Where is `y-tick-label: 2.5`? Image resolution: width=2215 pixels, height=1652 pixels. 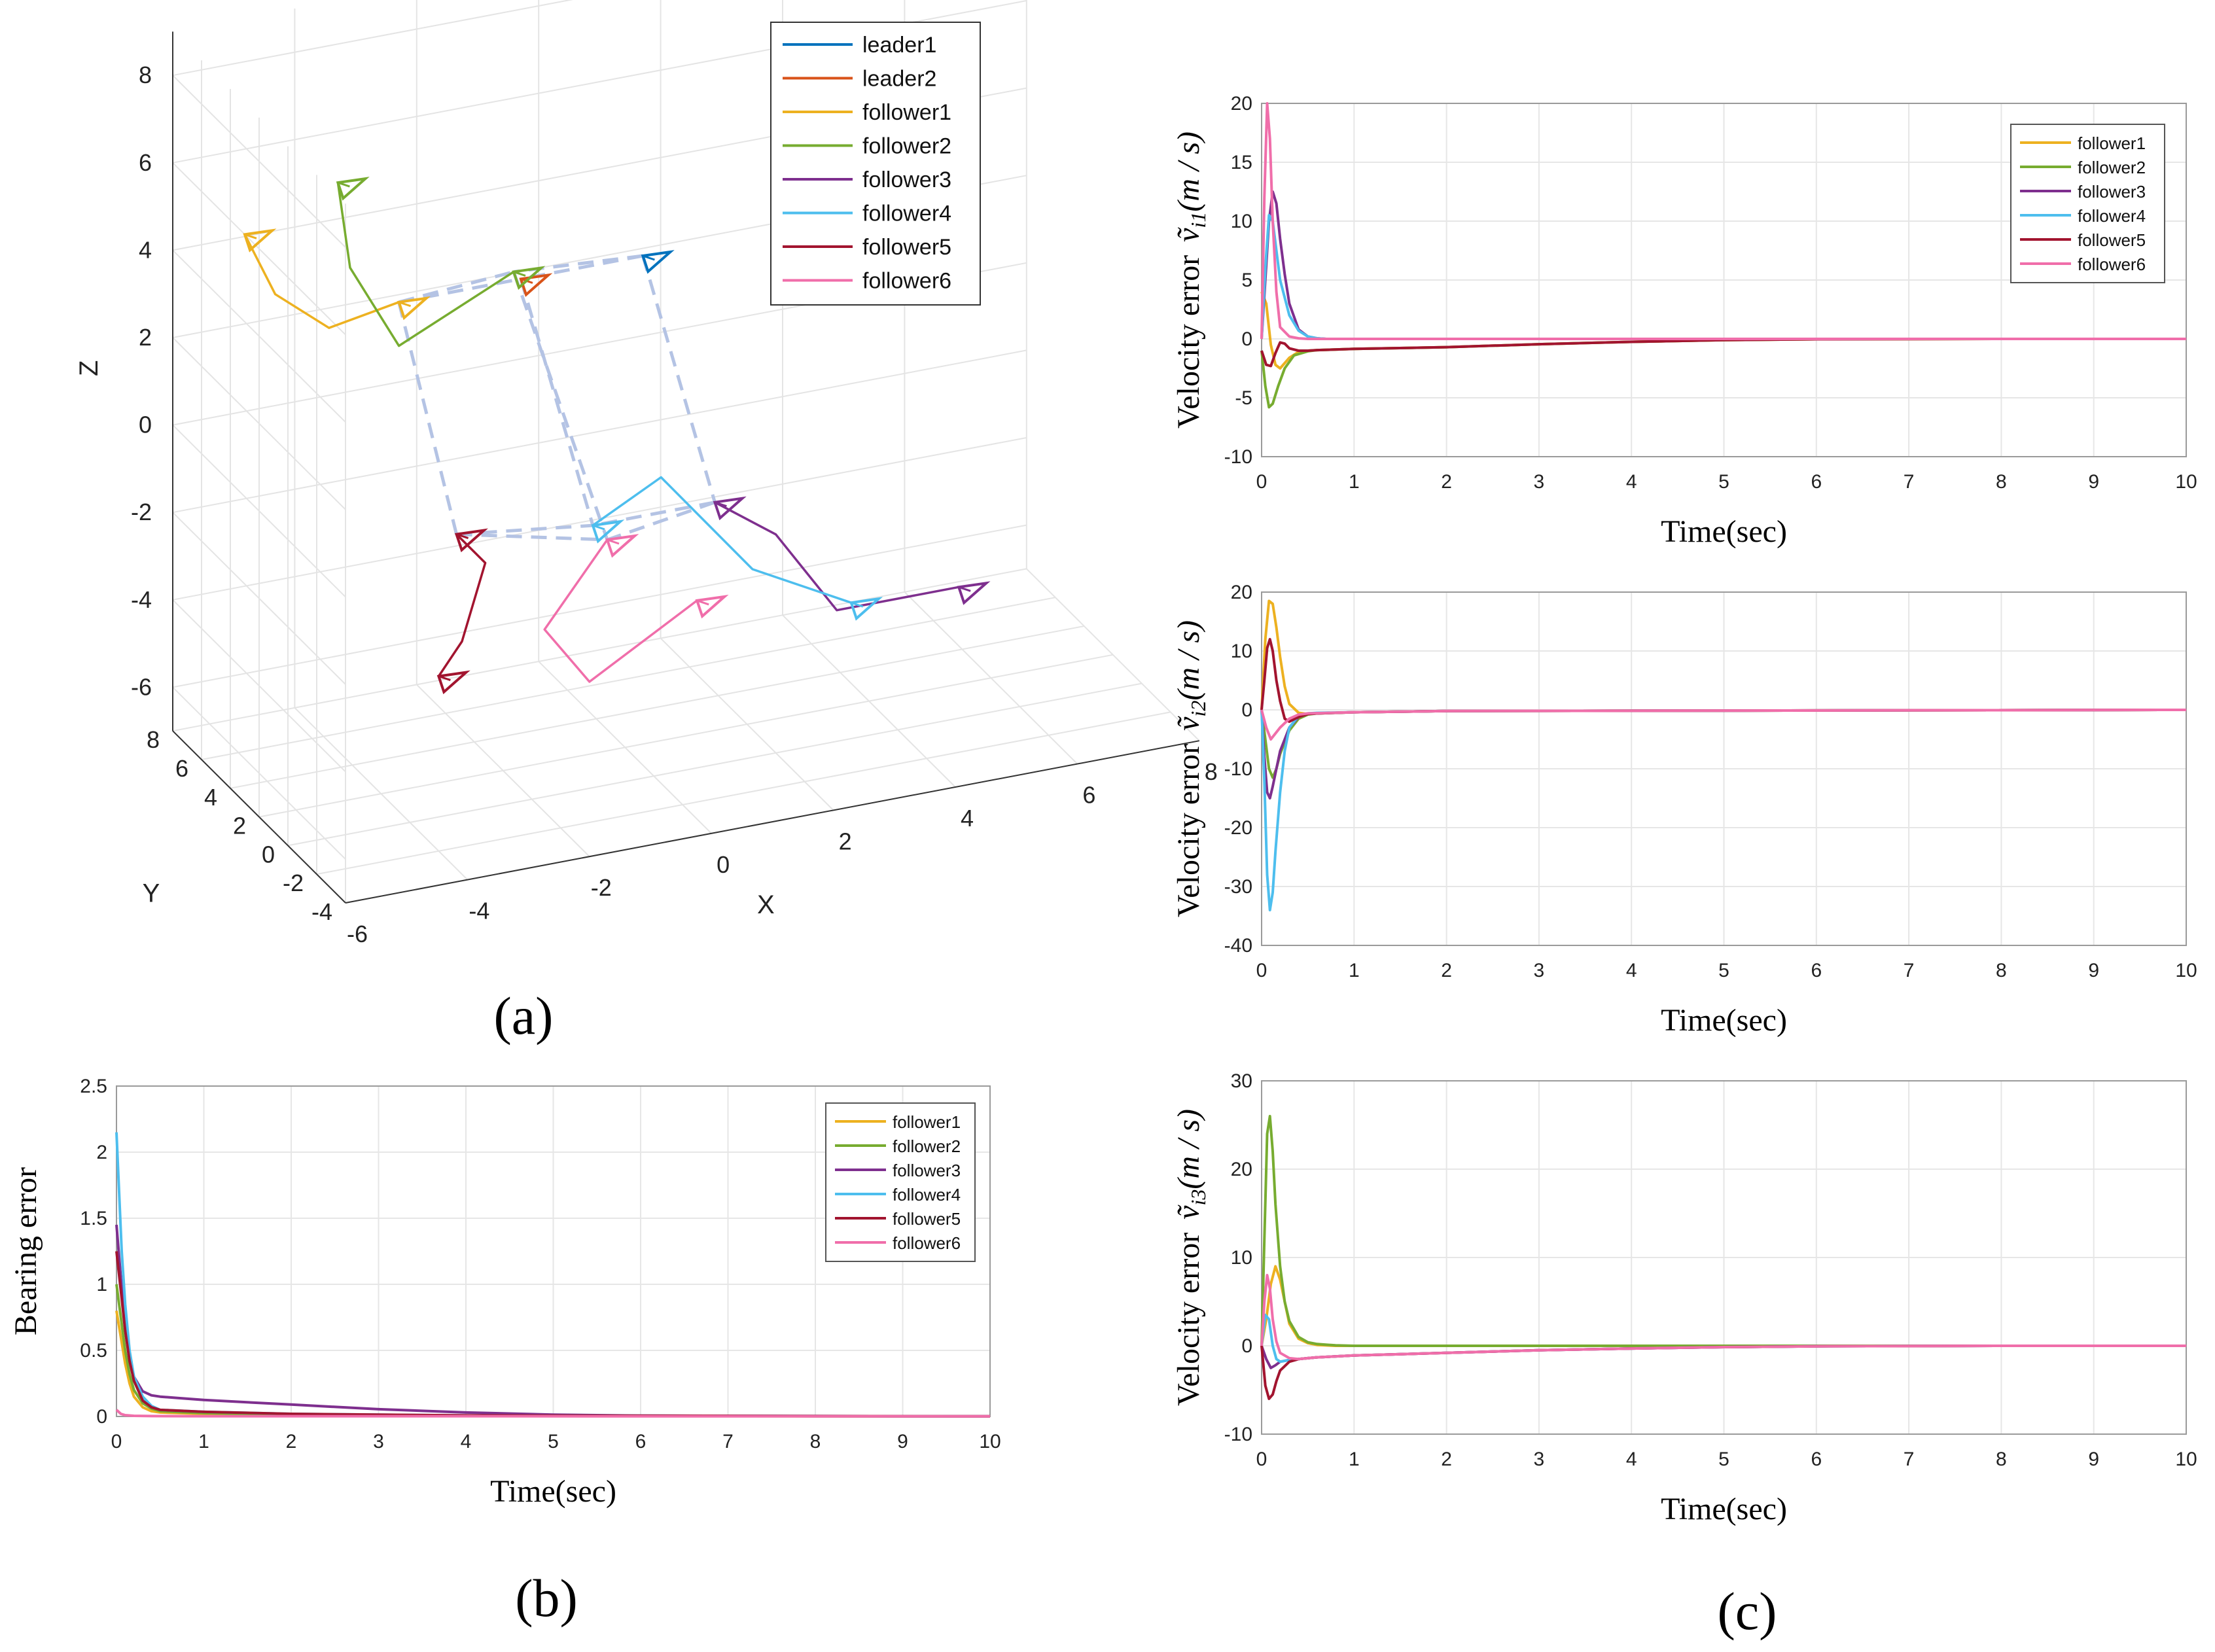 y-tick-label: 2.5 is located at coordinates (93, 1086).